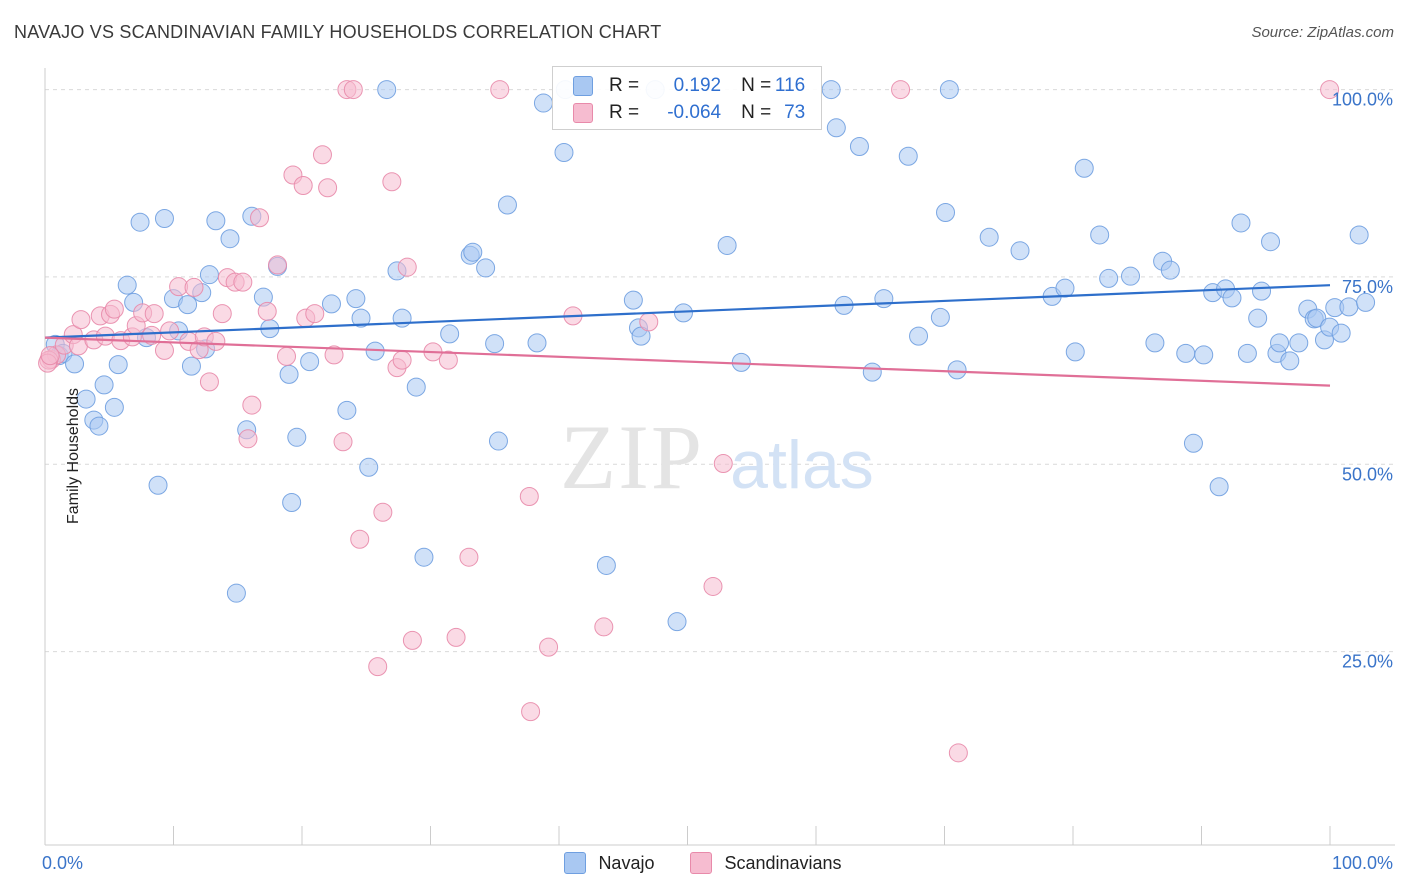 This screenshot has width=1406, height=892. I want to click on y-tick-label: 25.0%, so click(1367, 662).